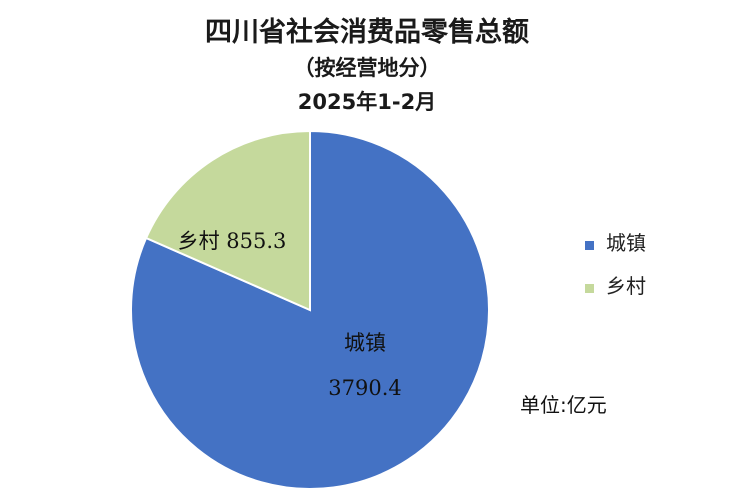 The width and height of the screenshot is (734, 493). What do you see at coordinates (227, 220) in the screenshot?
I see `pie-slice-rural` at bounding box center [227, 220].